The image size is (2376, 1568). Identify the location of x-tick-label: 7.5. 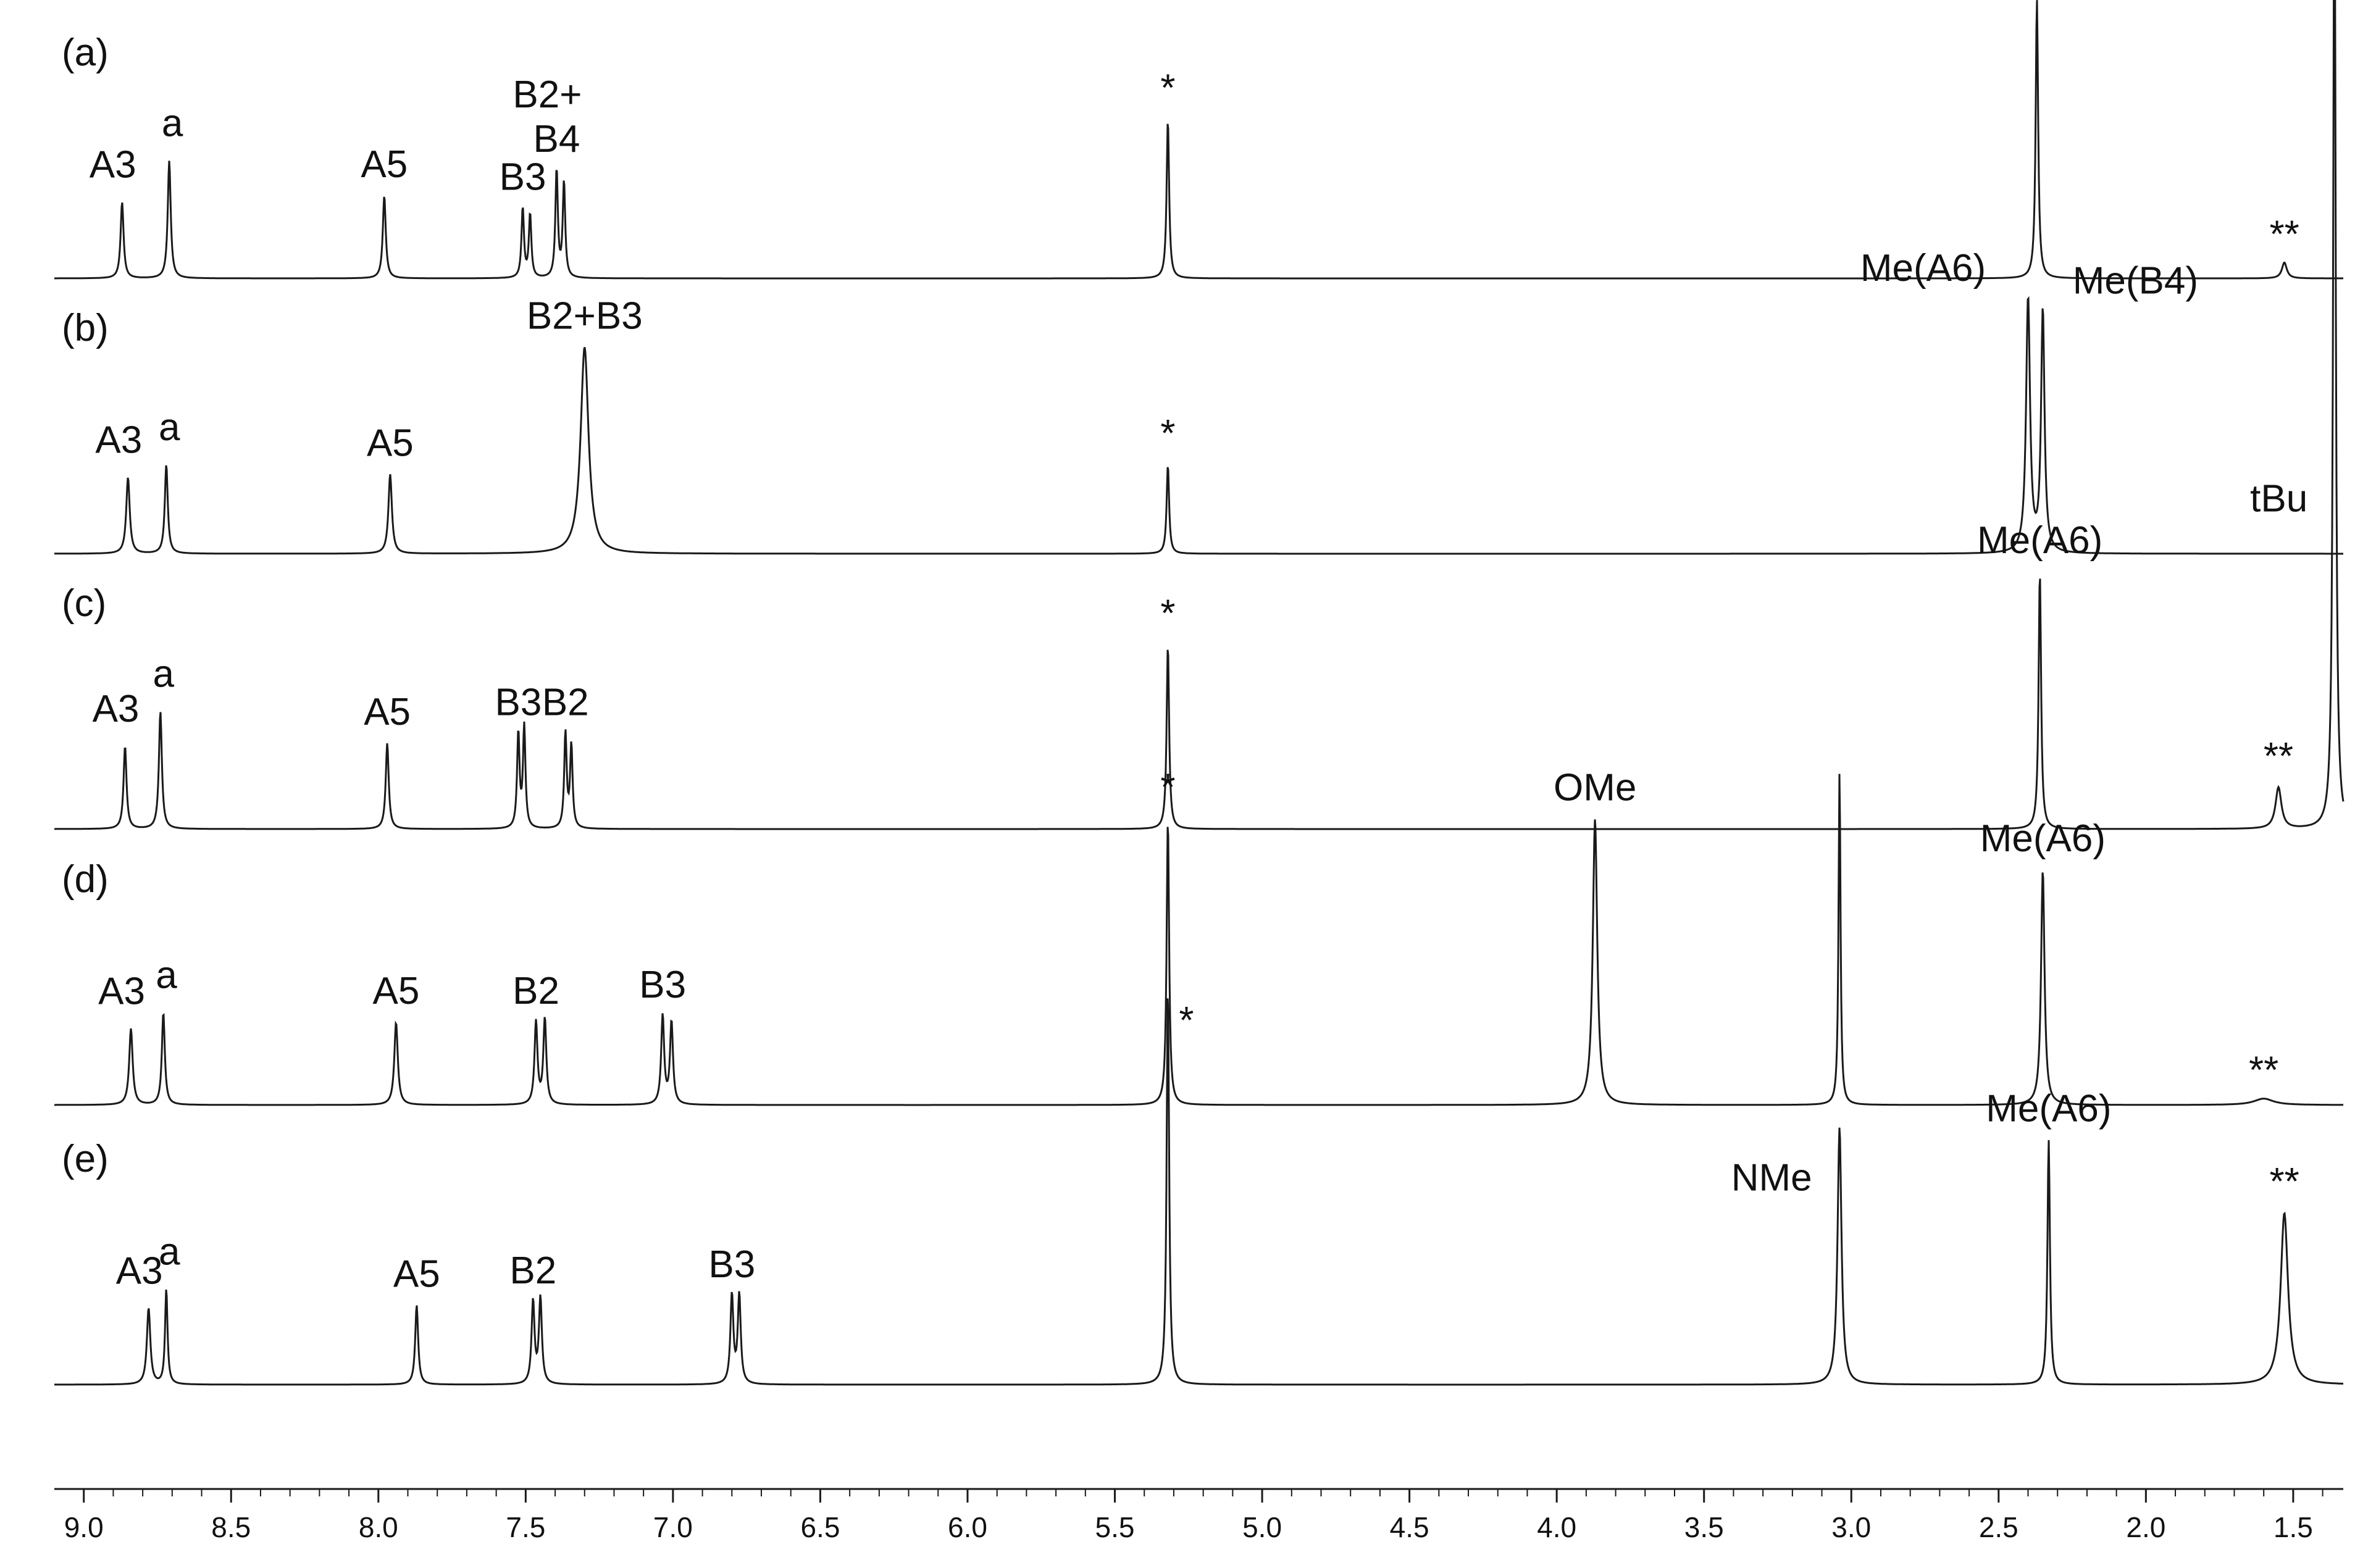
(525, 1527).